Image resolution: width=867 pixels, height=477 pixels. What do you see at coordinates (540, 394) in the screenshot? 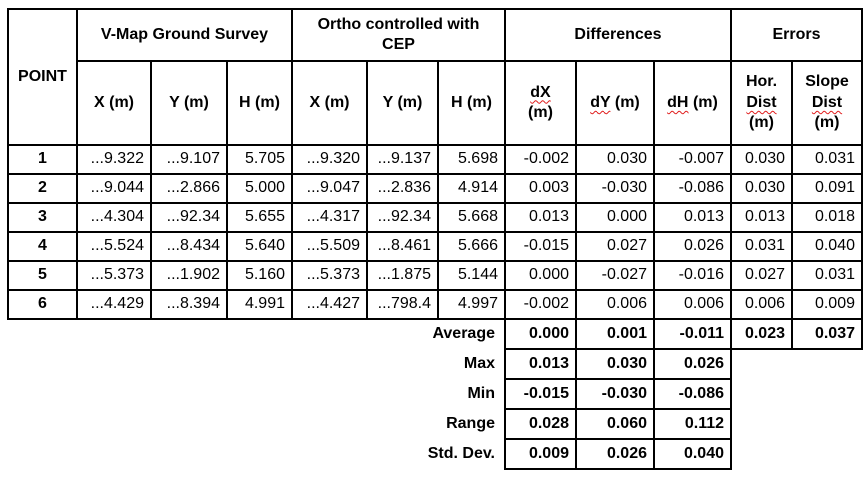
I see `summary-value-cell: -0.015` at bounding box center [540, 394].